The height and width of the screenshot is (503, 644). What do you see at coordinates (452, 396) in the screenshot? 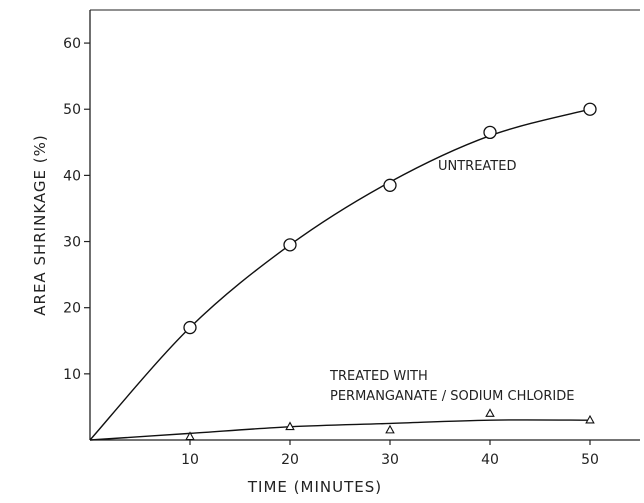
I see `treated-label-line-2: PERMANGANATE / SODIUM CHLORIDE` at bounding box center [452, 396].